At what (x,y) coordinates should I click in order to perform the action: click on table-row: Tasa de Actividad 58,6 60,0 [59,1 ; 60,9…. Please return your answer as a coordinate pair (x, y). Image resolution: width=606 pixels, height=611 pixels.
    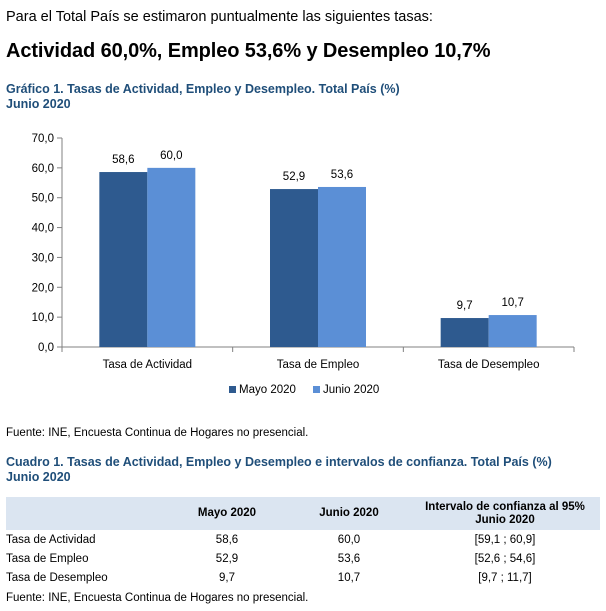
    Looking at the image, I should click on (303, 539).